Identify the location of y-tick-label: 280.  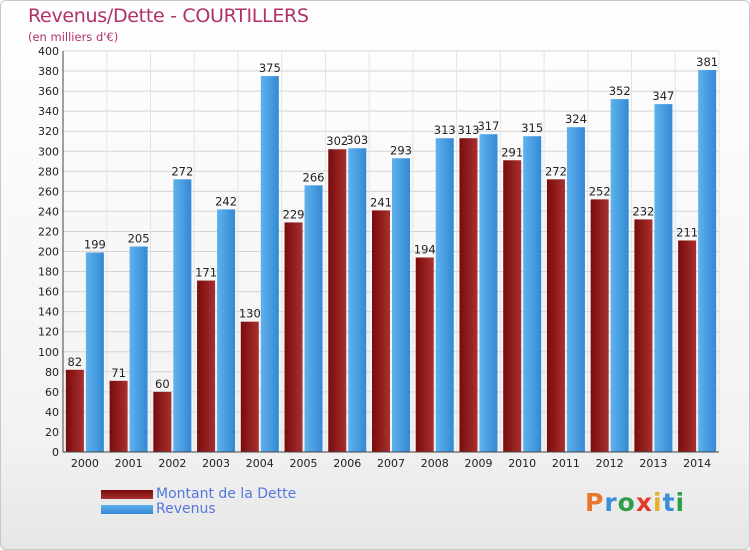
(48, 171).